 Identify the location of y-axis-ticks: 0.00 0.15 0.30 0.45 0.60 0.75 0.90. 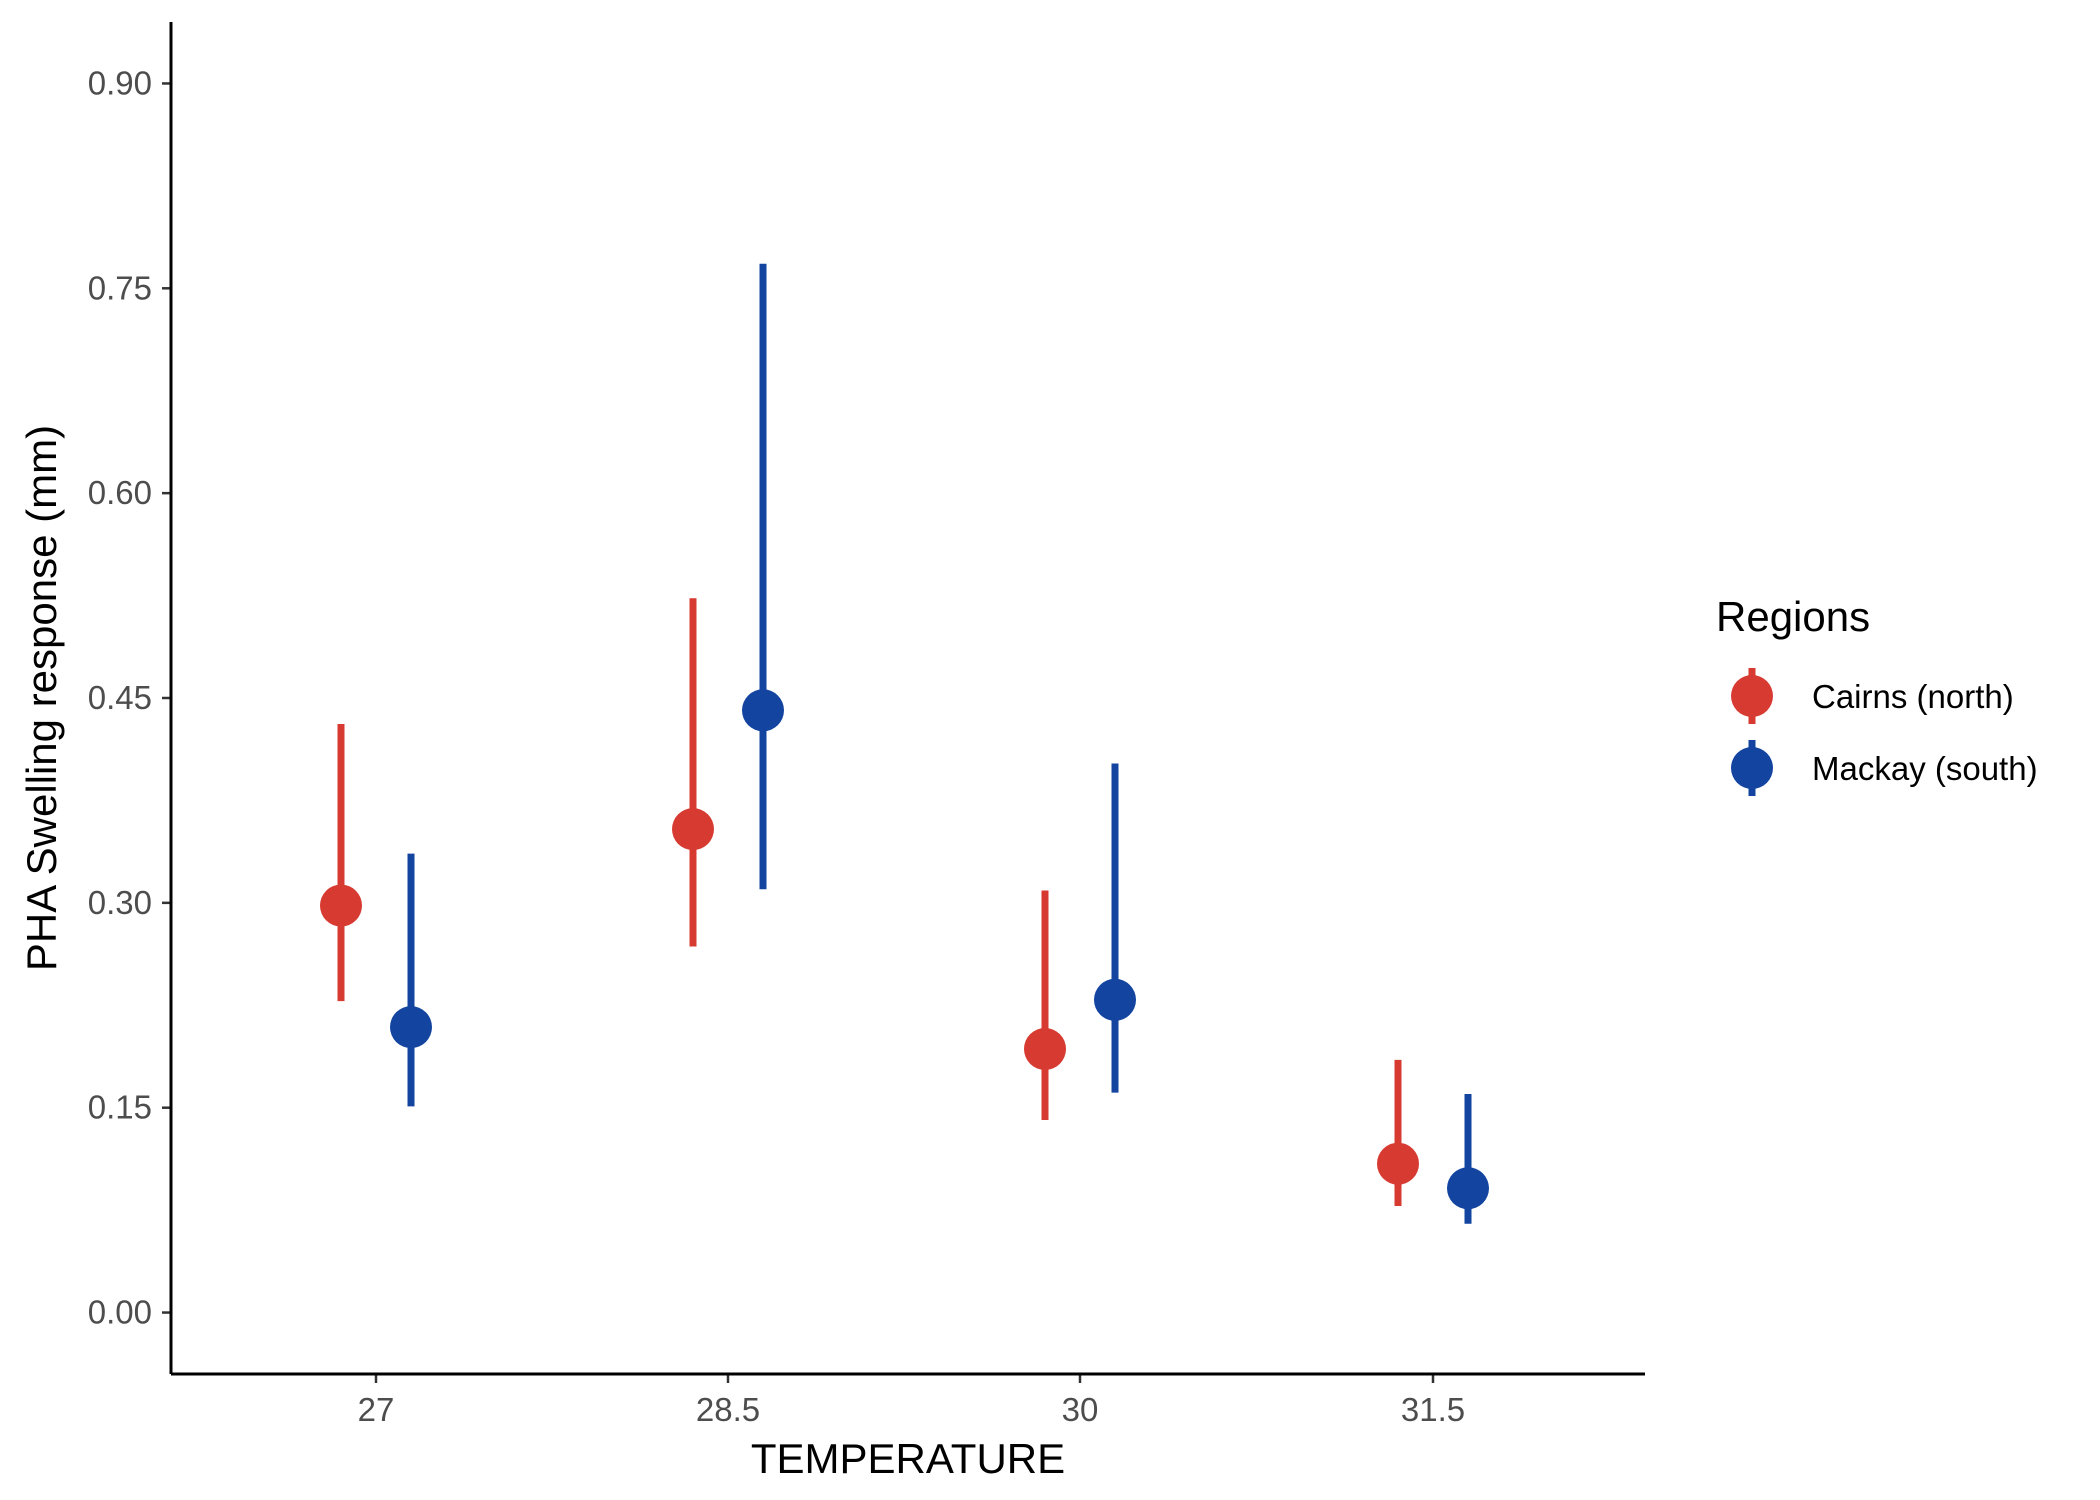
(129, 697).